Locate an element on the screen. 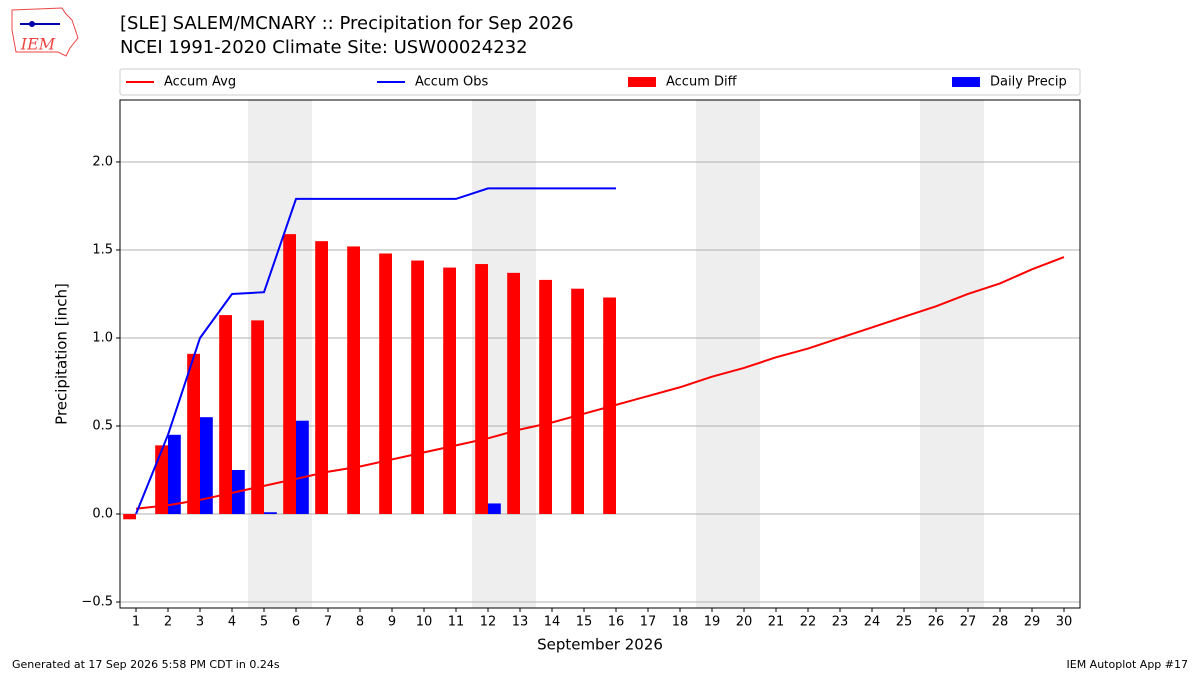 The image size is (1200, 675). y-tick-label: 2.0 is located at coordinates (102, 161).